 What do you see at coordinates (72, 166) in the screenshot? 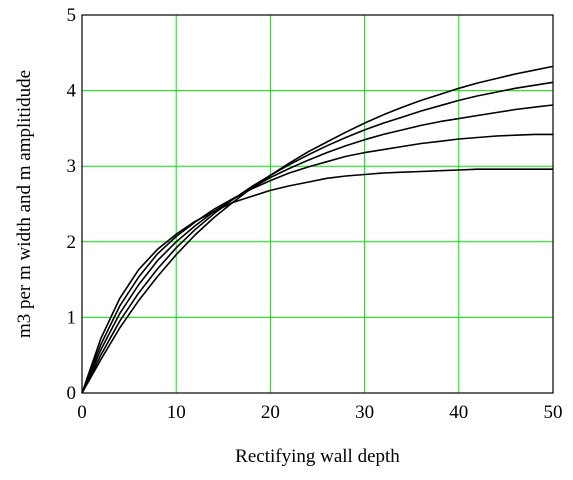
I see `y-tick-label: 3` at bounding box center [72, 166].